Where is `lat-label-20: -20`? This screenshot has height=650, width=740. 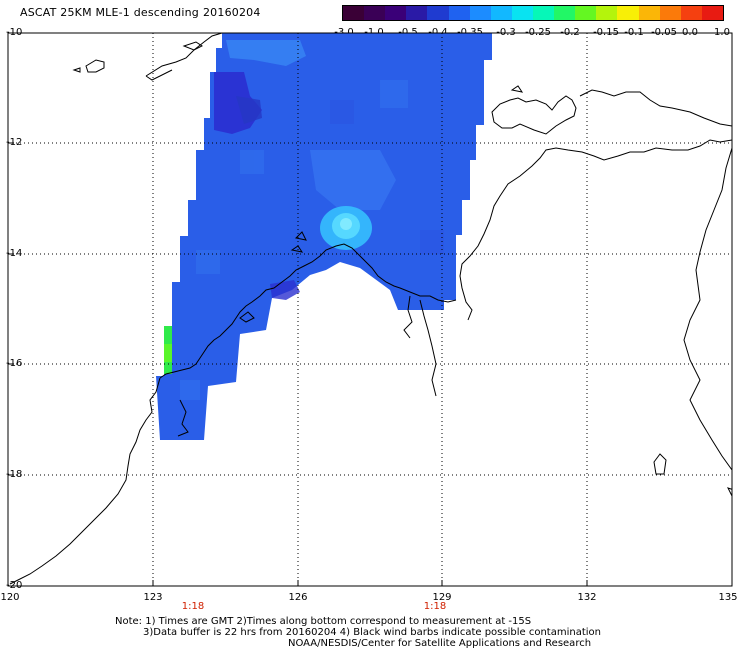
lat-label-20: -20 is located at coordinates (14, 585).